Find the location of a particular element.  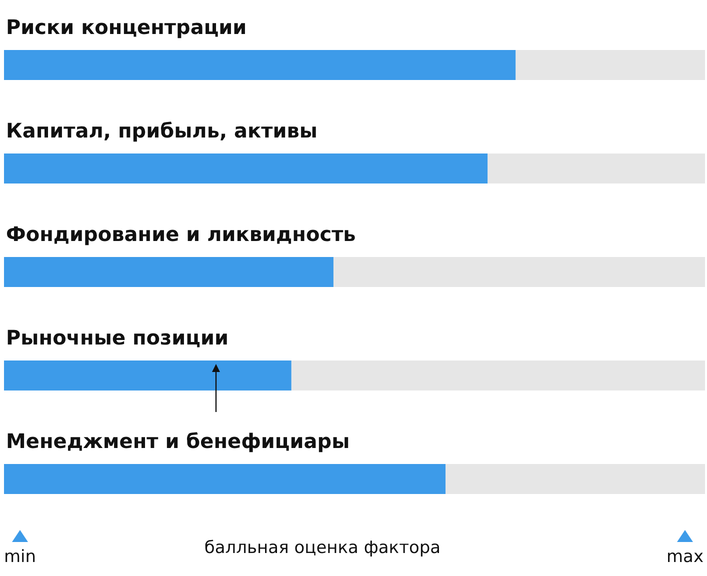

text: min is located at coordinates (20, 557).